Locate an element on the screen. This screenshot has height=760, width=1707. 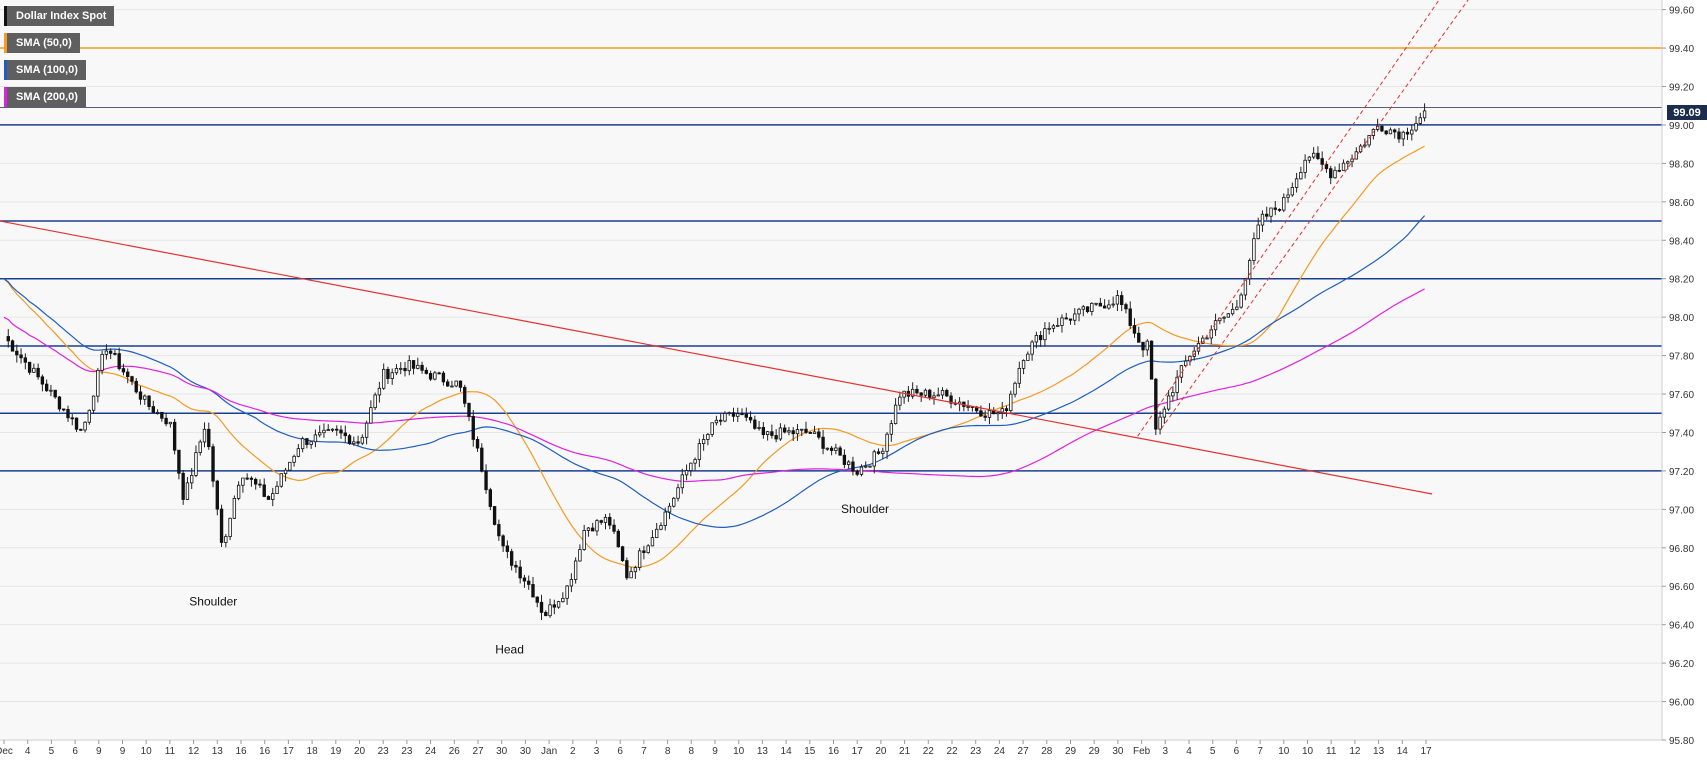
y-tick-label: 97.80 is located at coordinates (1681, 357).